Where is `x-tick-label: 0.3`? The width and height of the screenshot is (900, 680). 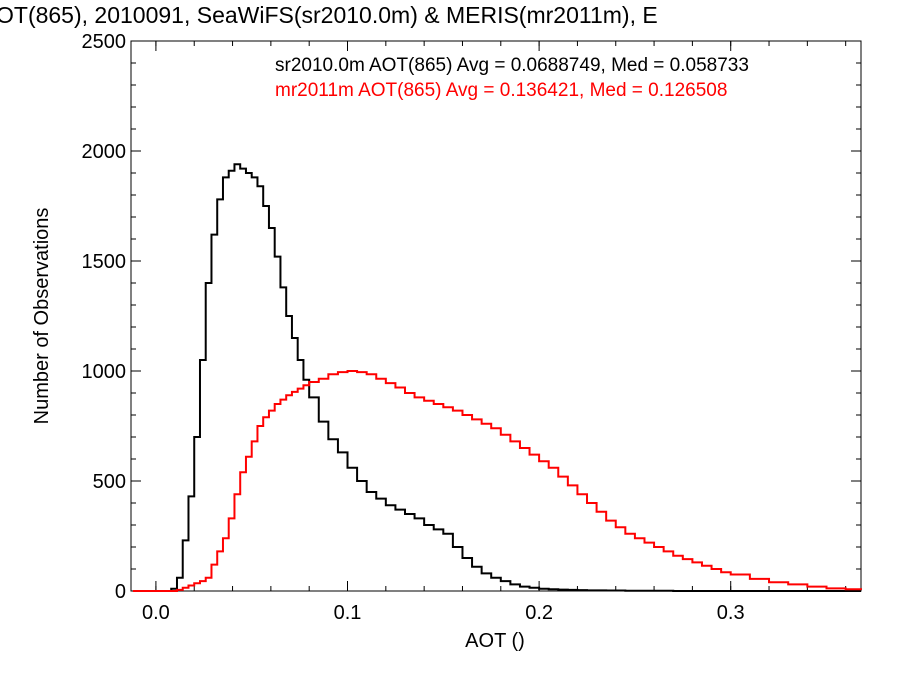 x-tick-label: 0.3 is located at coordinates (731, 613).